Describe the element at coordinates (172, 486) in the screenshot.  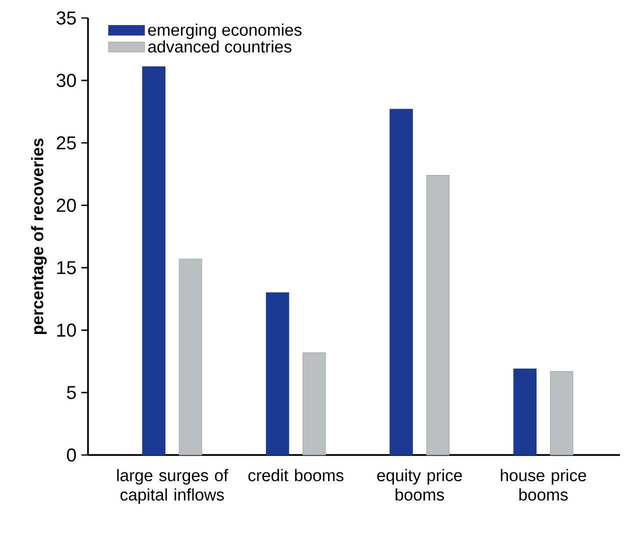
I see `x-tick-label: large surges of capital inflows` at that location.